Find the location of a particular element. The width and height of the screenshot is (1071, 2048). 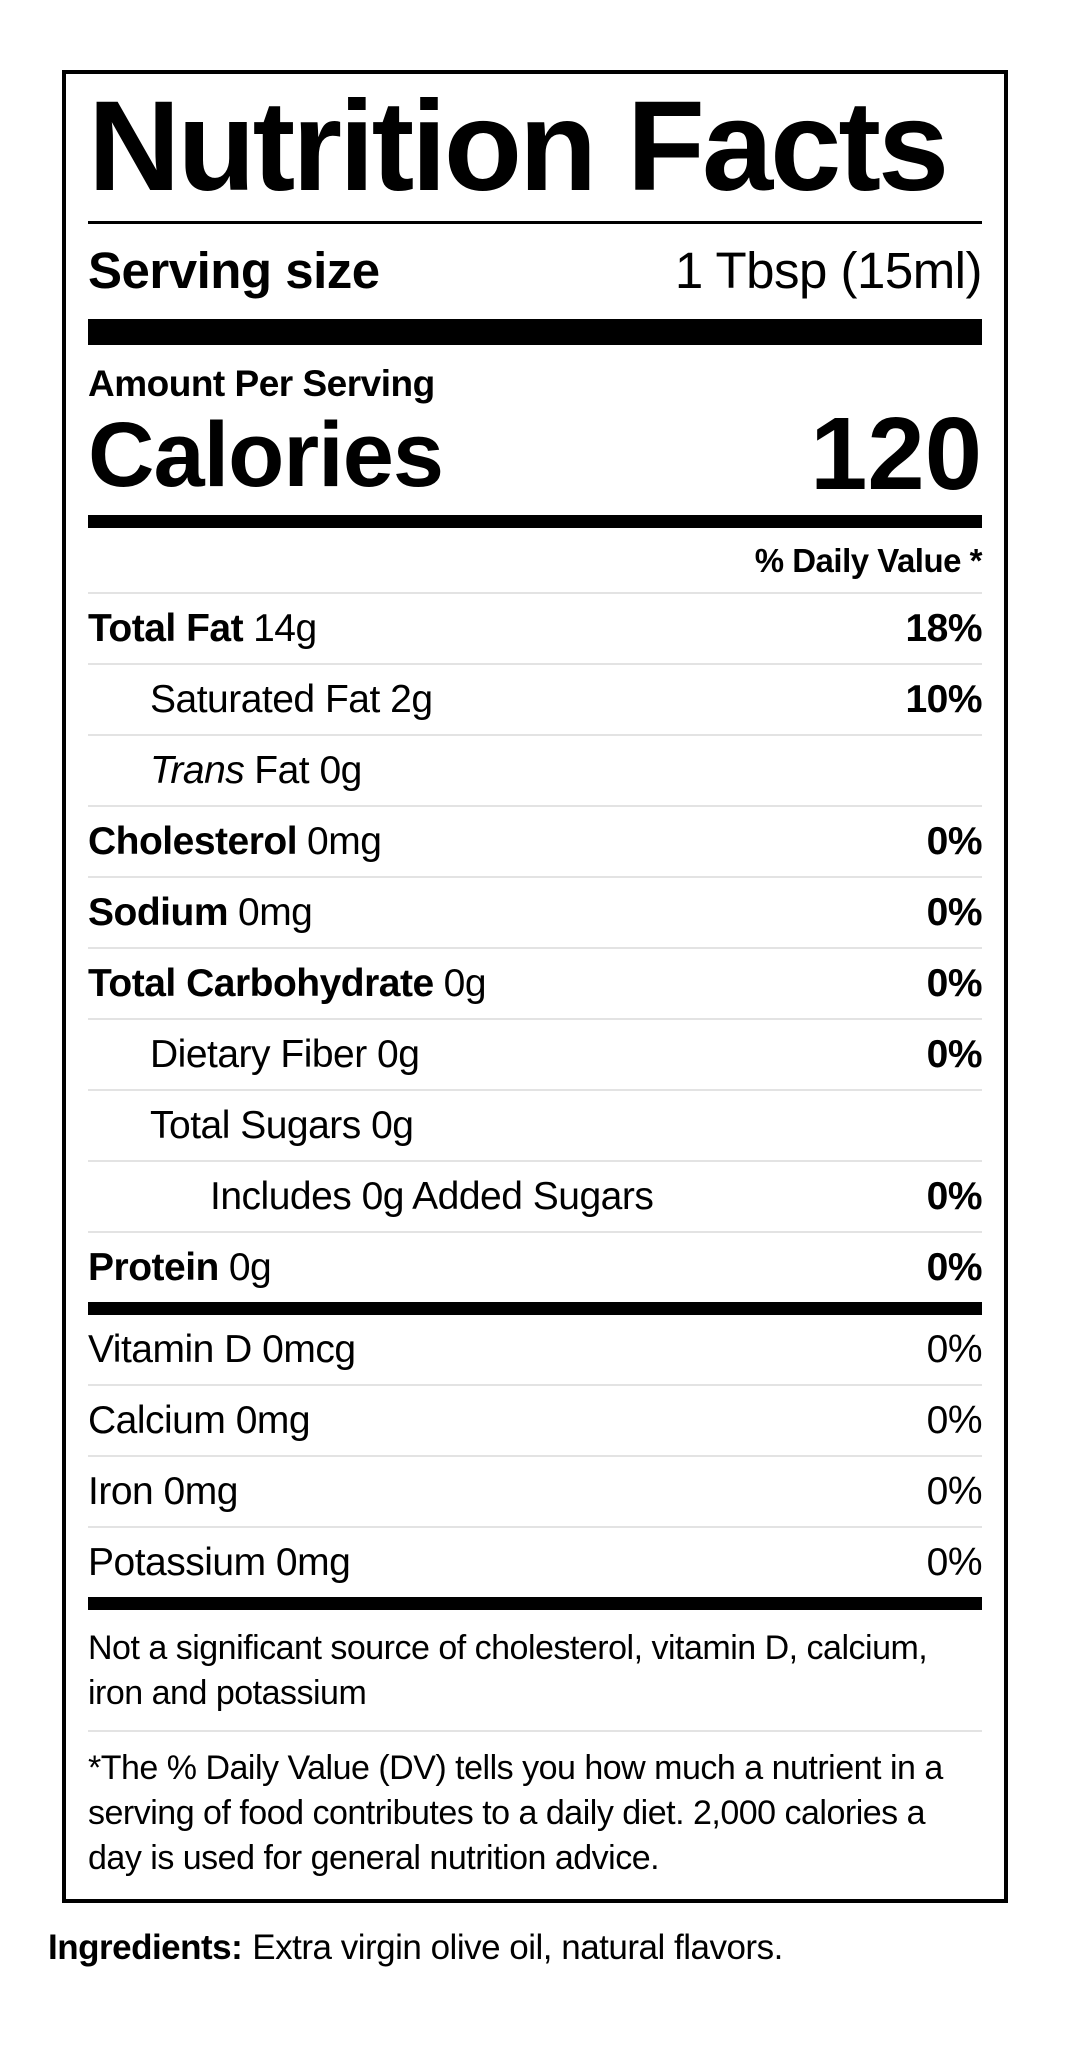

nutrient-name-italic: Trans is located at coordinates (197, 770).